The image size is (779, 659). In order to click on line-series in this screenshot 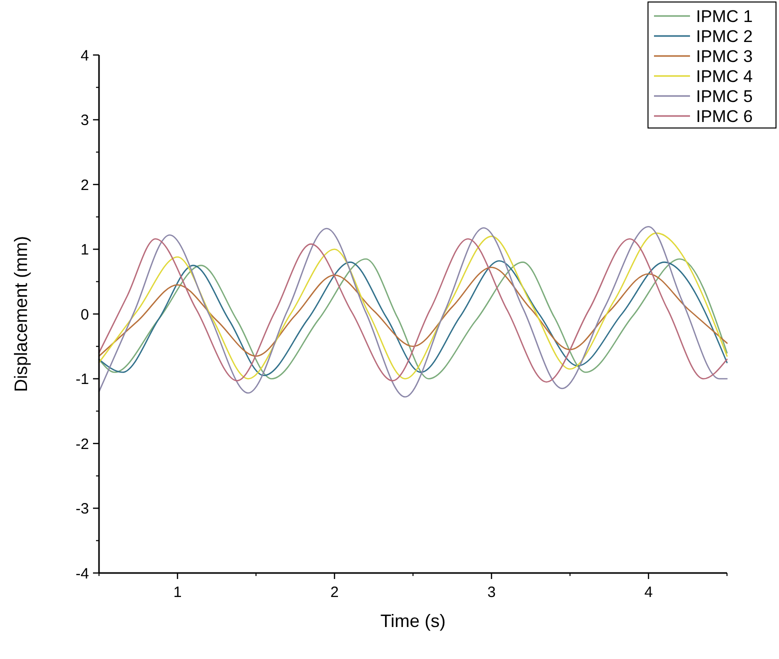, I will do `click(413, 311)`.